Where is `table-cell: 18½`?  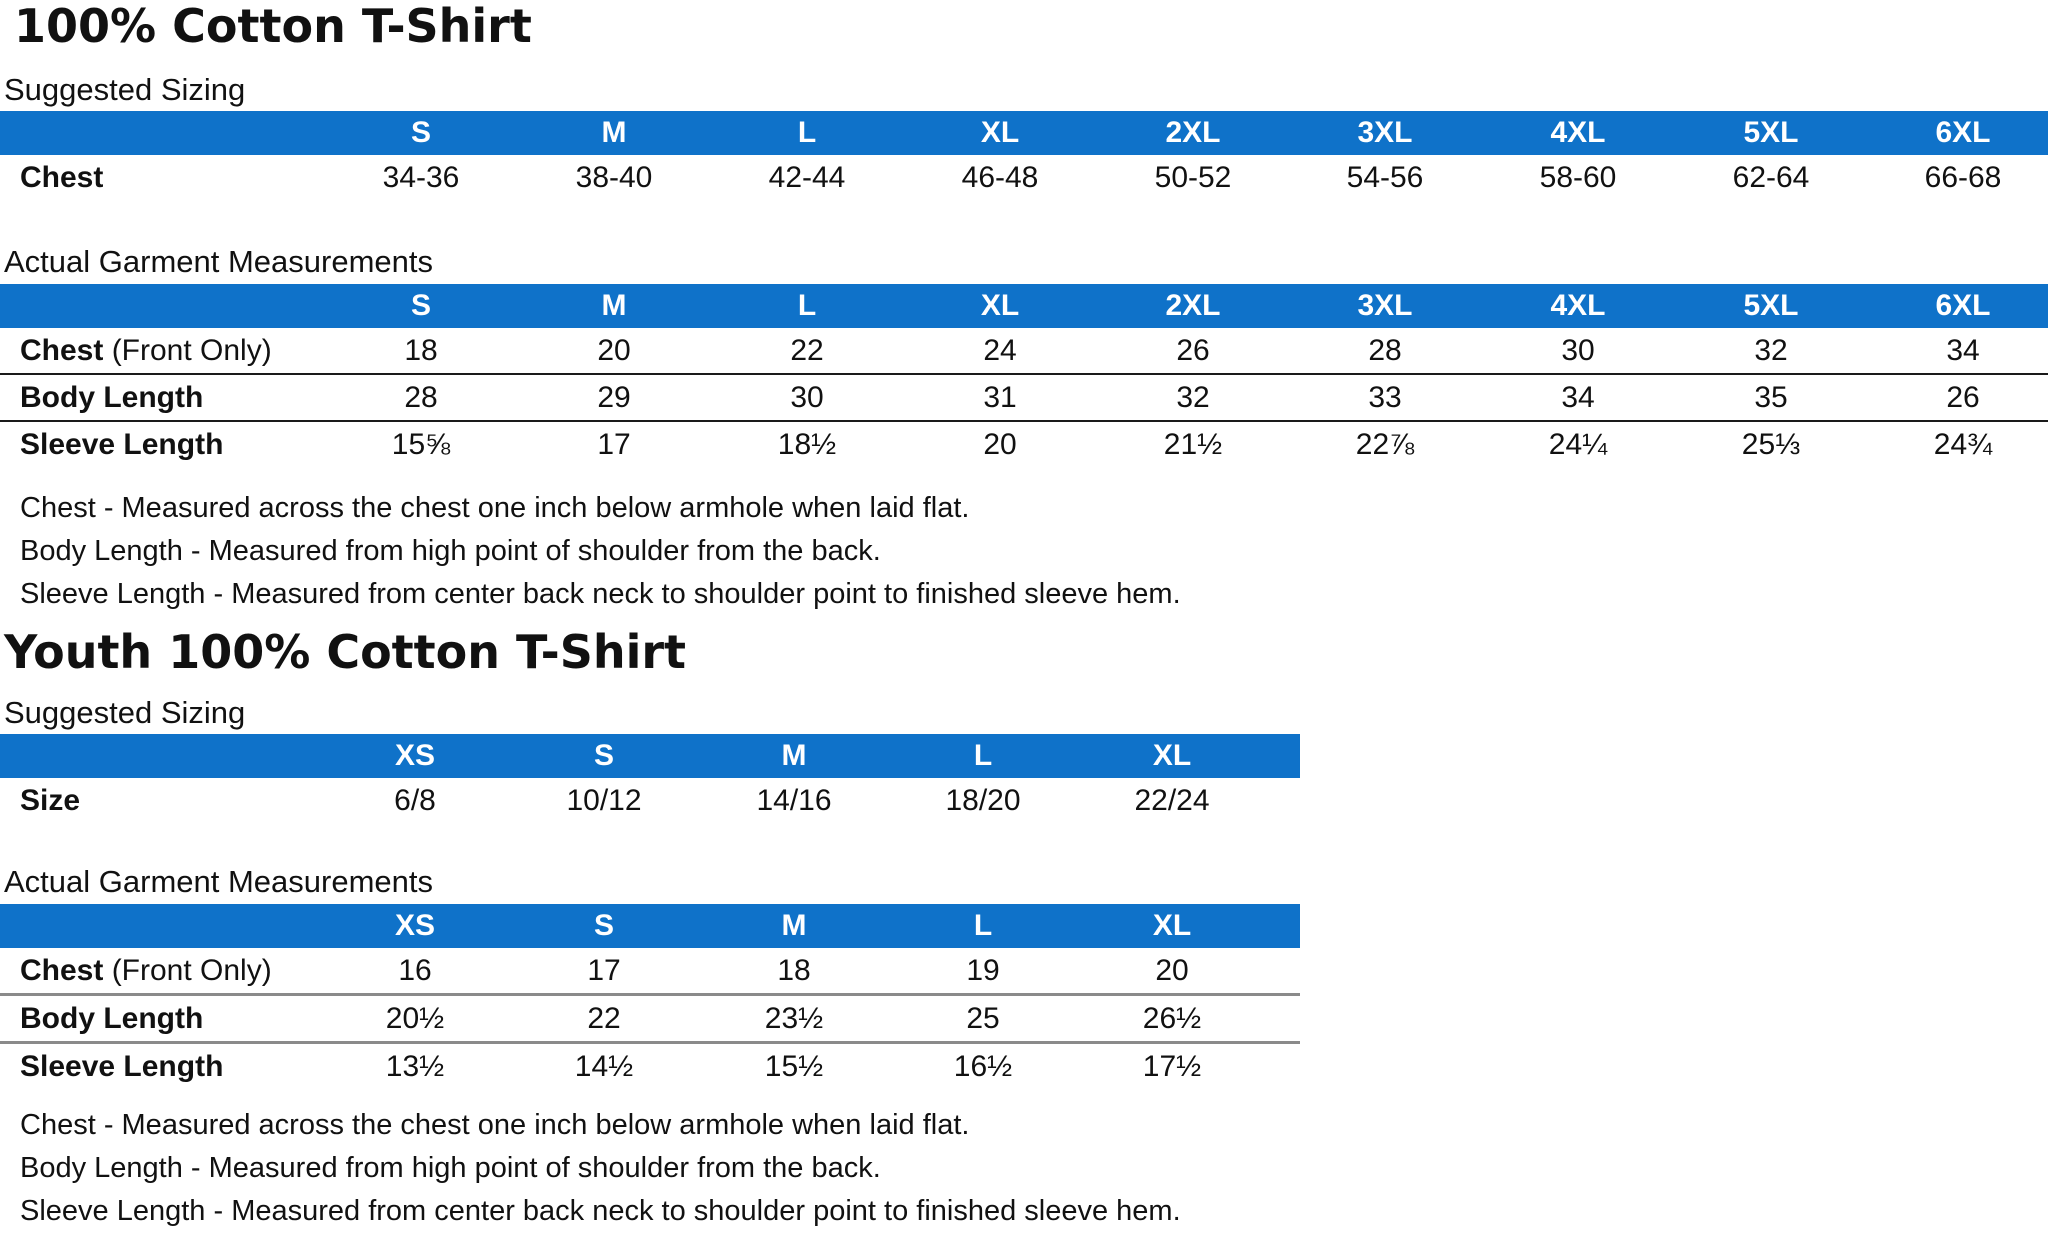 table-cell: 18½ is located at coordinates (807, 444).